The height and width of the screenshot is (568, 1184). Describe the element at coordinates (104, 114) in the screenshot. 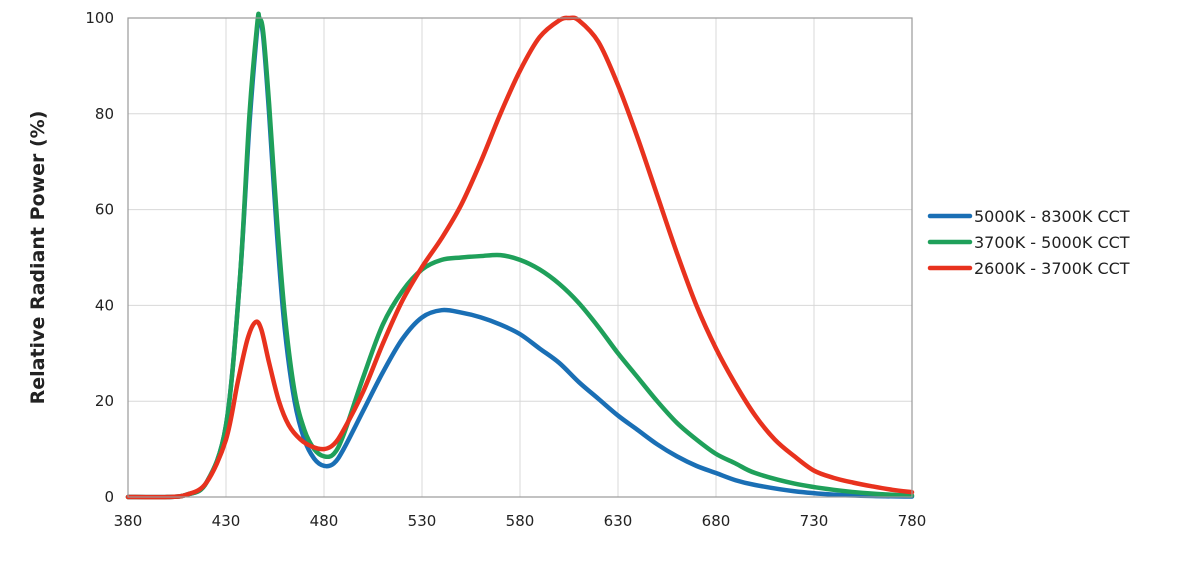

I see `y-tick-label: 80` at that location.